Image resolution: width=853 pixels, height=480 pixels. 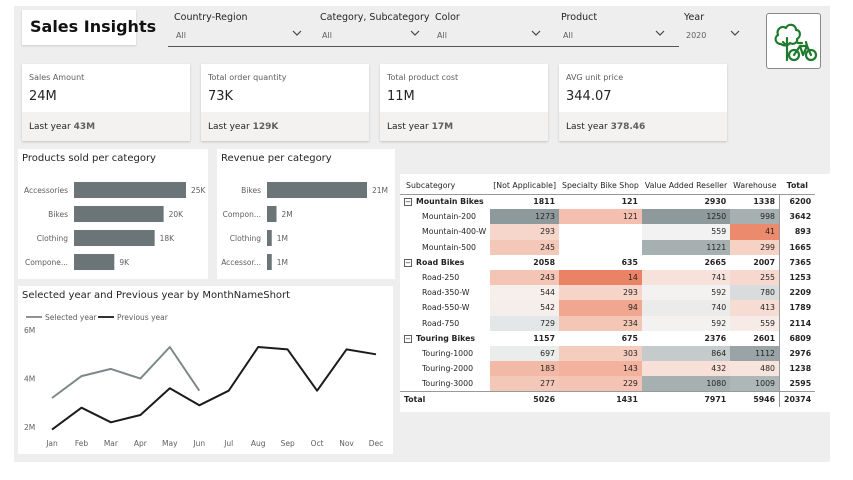 I want to click on row-label-text: Mountain-400-W, so click(x=454, y=232).